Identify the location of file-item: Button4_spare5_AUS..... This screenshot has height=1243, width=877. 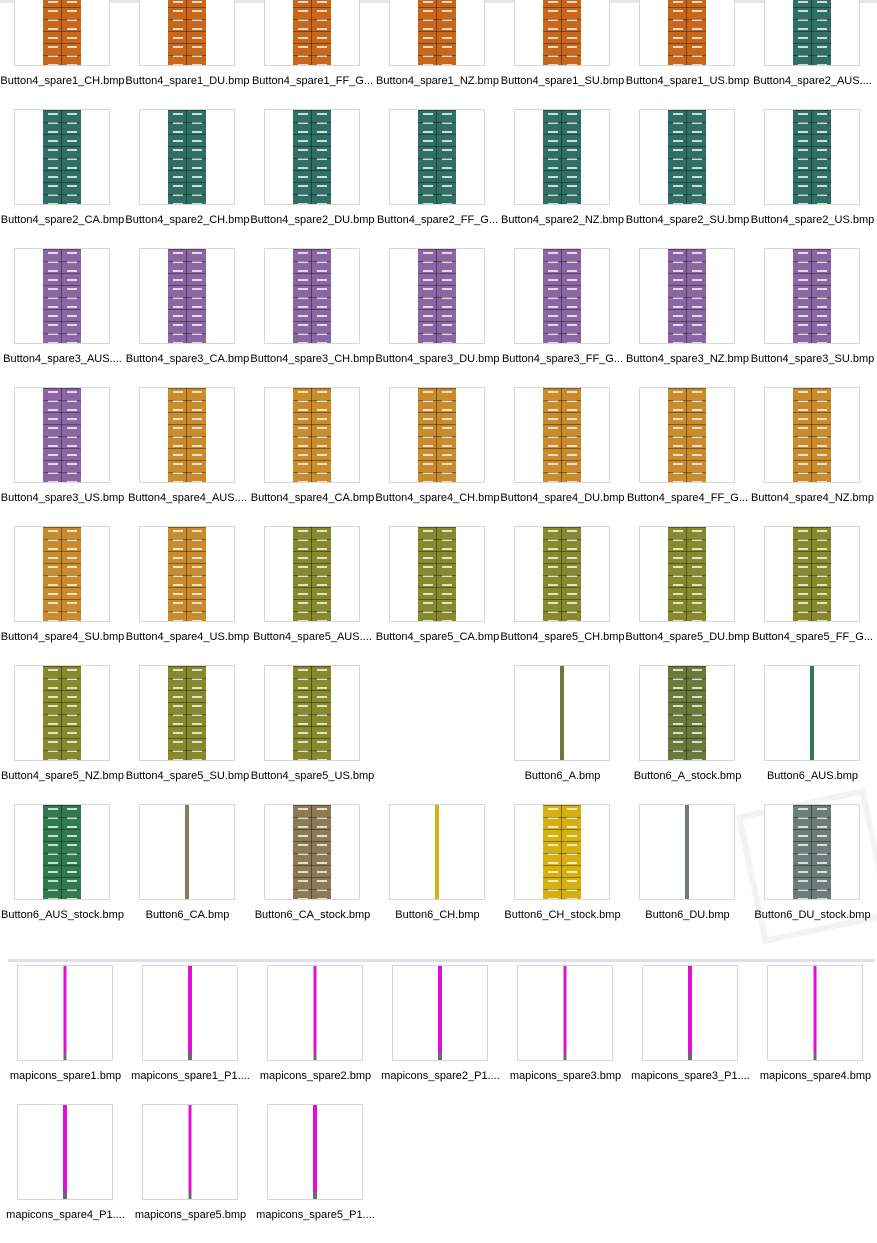
(312, 595).